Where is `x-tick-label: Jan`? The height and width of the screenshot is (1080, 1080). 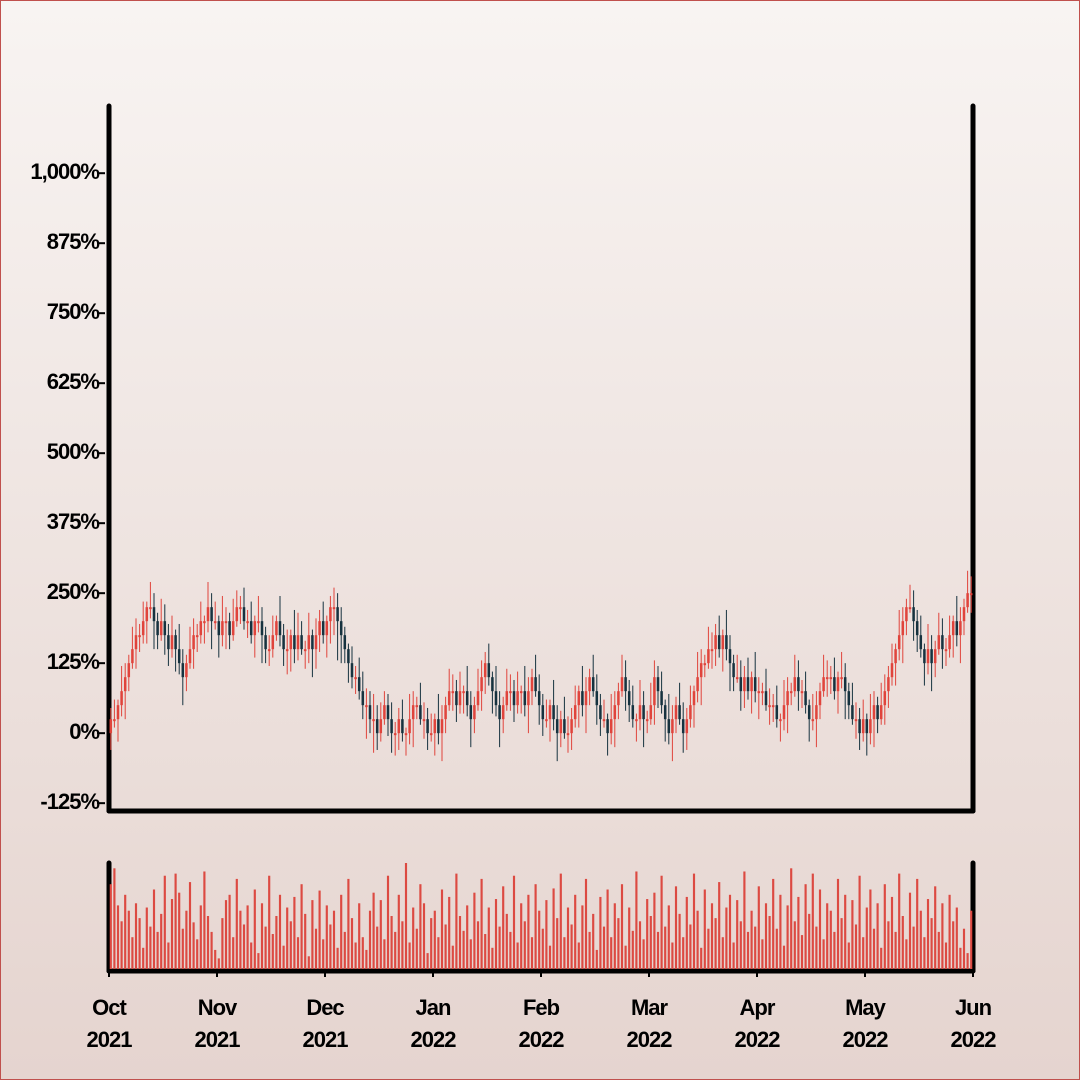
x-tick-label: Jan is located at coordinates (433, 1007).